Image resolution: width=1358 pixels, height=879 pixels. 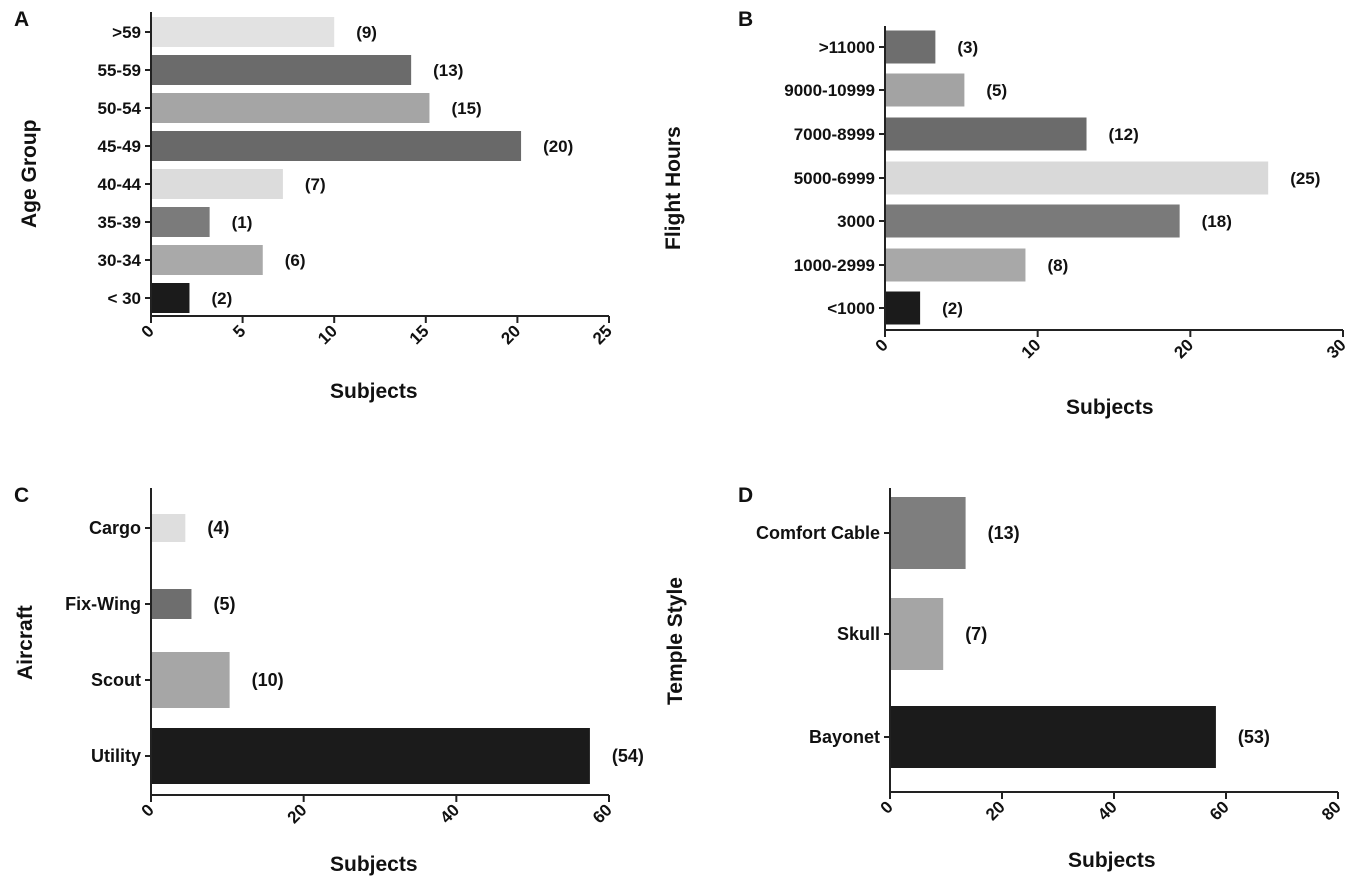 What do you see at coordinates (22, 495) in the screenshot?
I see `panel-letter-c: C` at bounding box center [22, 495].